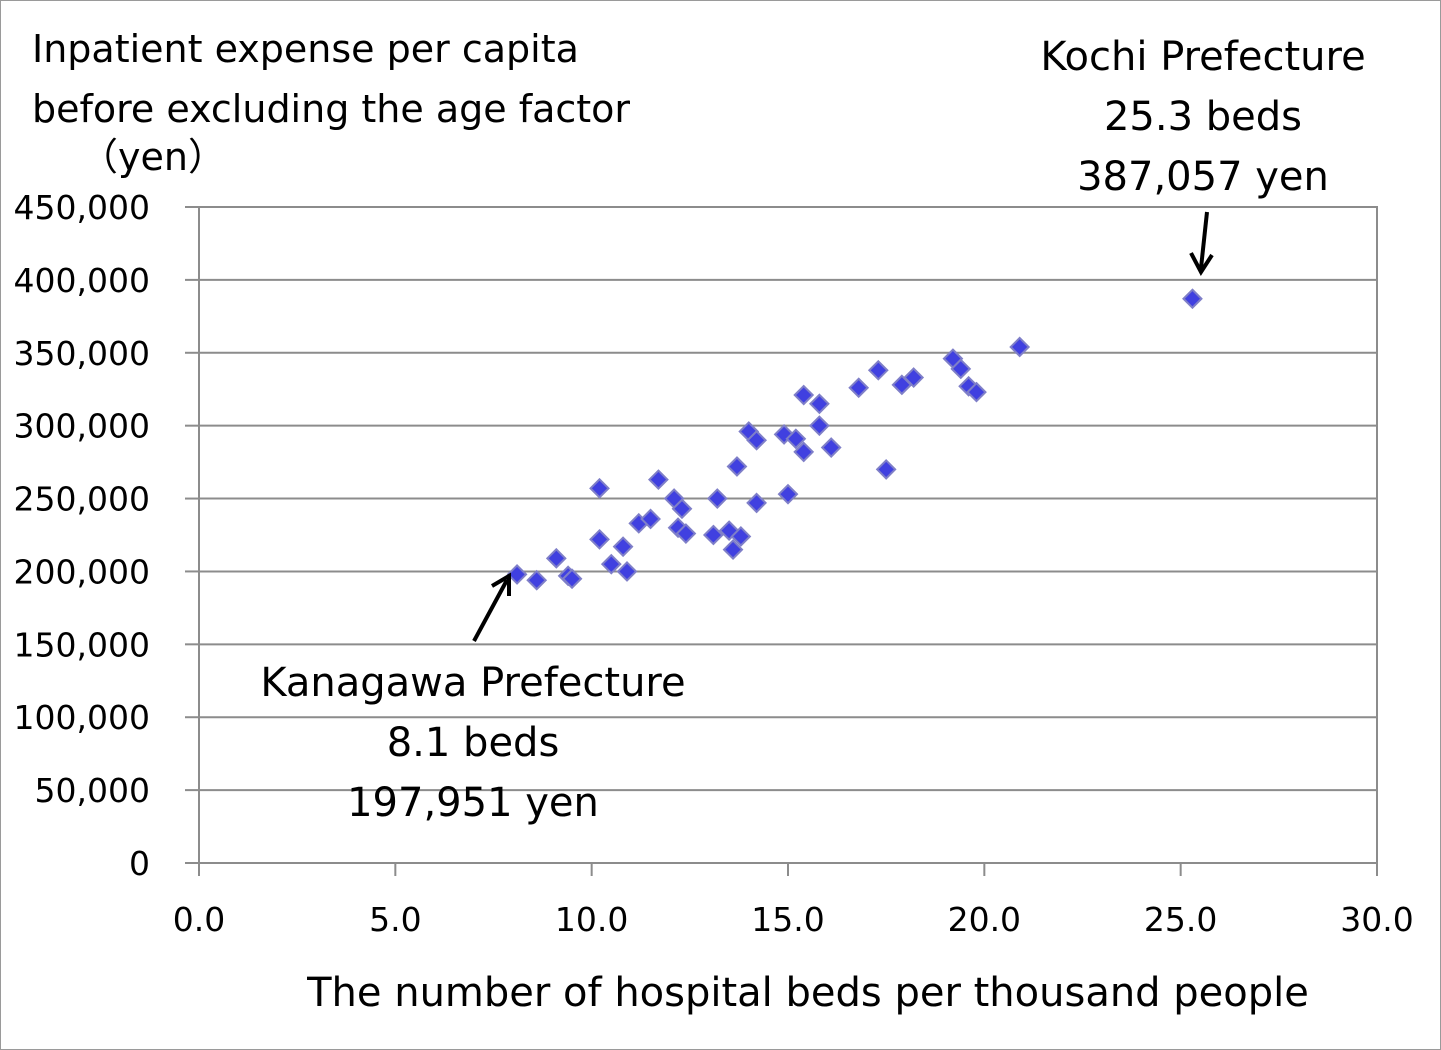  What do you see at coordinates (82, 571) in the screenshot?
I see `y-tick-label: 200,000` at bounding box center [82, 571].